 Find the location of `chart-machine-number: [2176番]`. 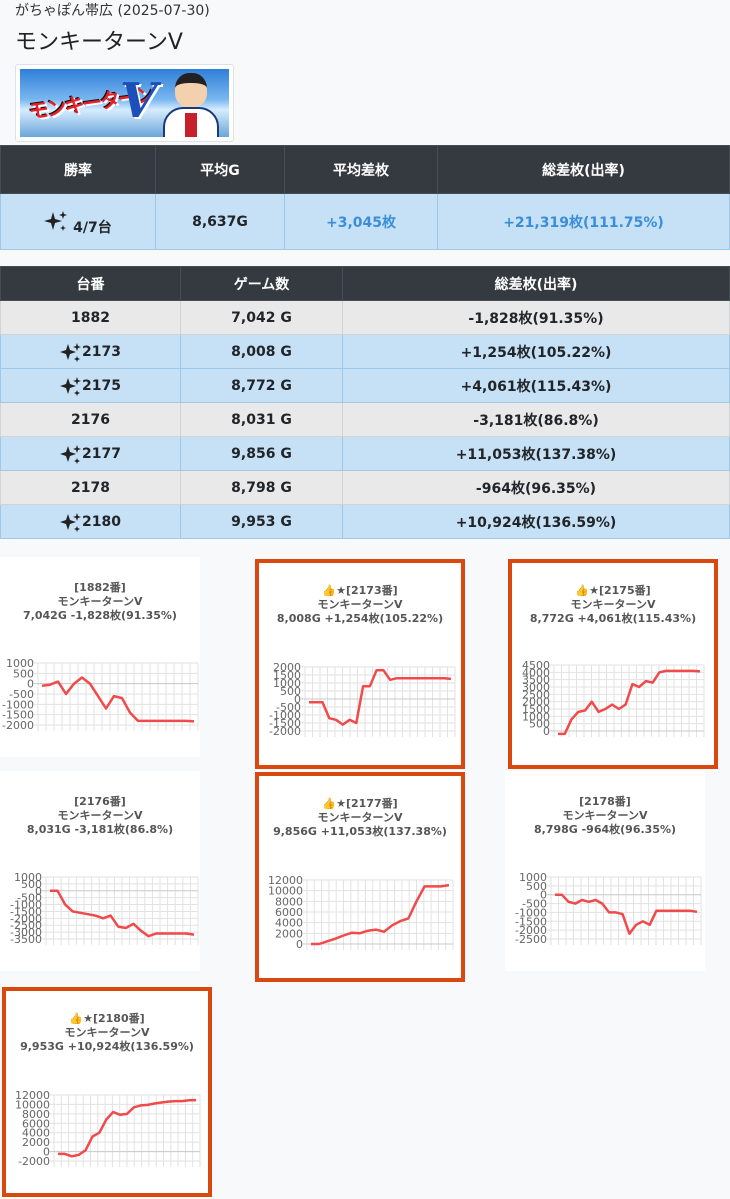

chart-machine-number: [2176番] is located at coordinates (100, 801).